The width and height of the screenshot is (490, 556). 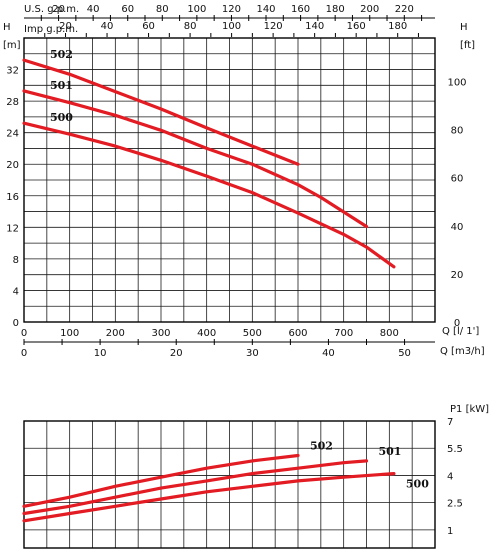 What do you see at coordinates (127, 9) in the screenshot?
I see `us-gpm-tick-label: 60` at bounding box center [127, 9].